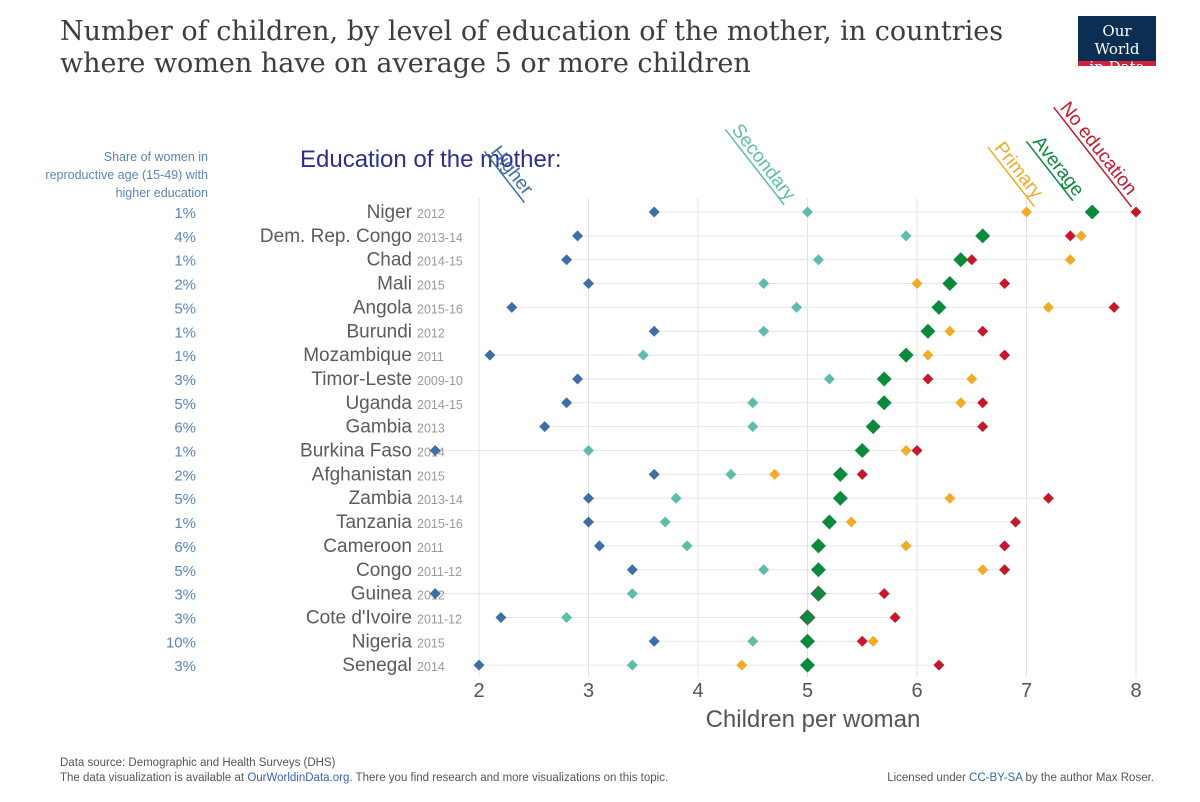 The width and height of the screenshot is (1200, 802). What do you see at coordinates (394, 284) in the screenshot?
I see `country-label-mali: Mali` at bounding box center [394, 284].